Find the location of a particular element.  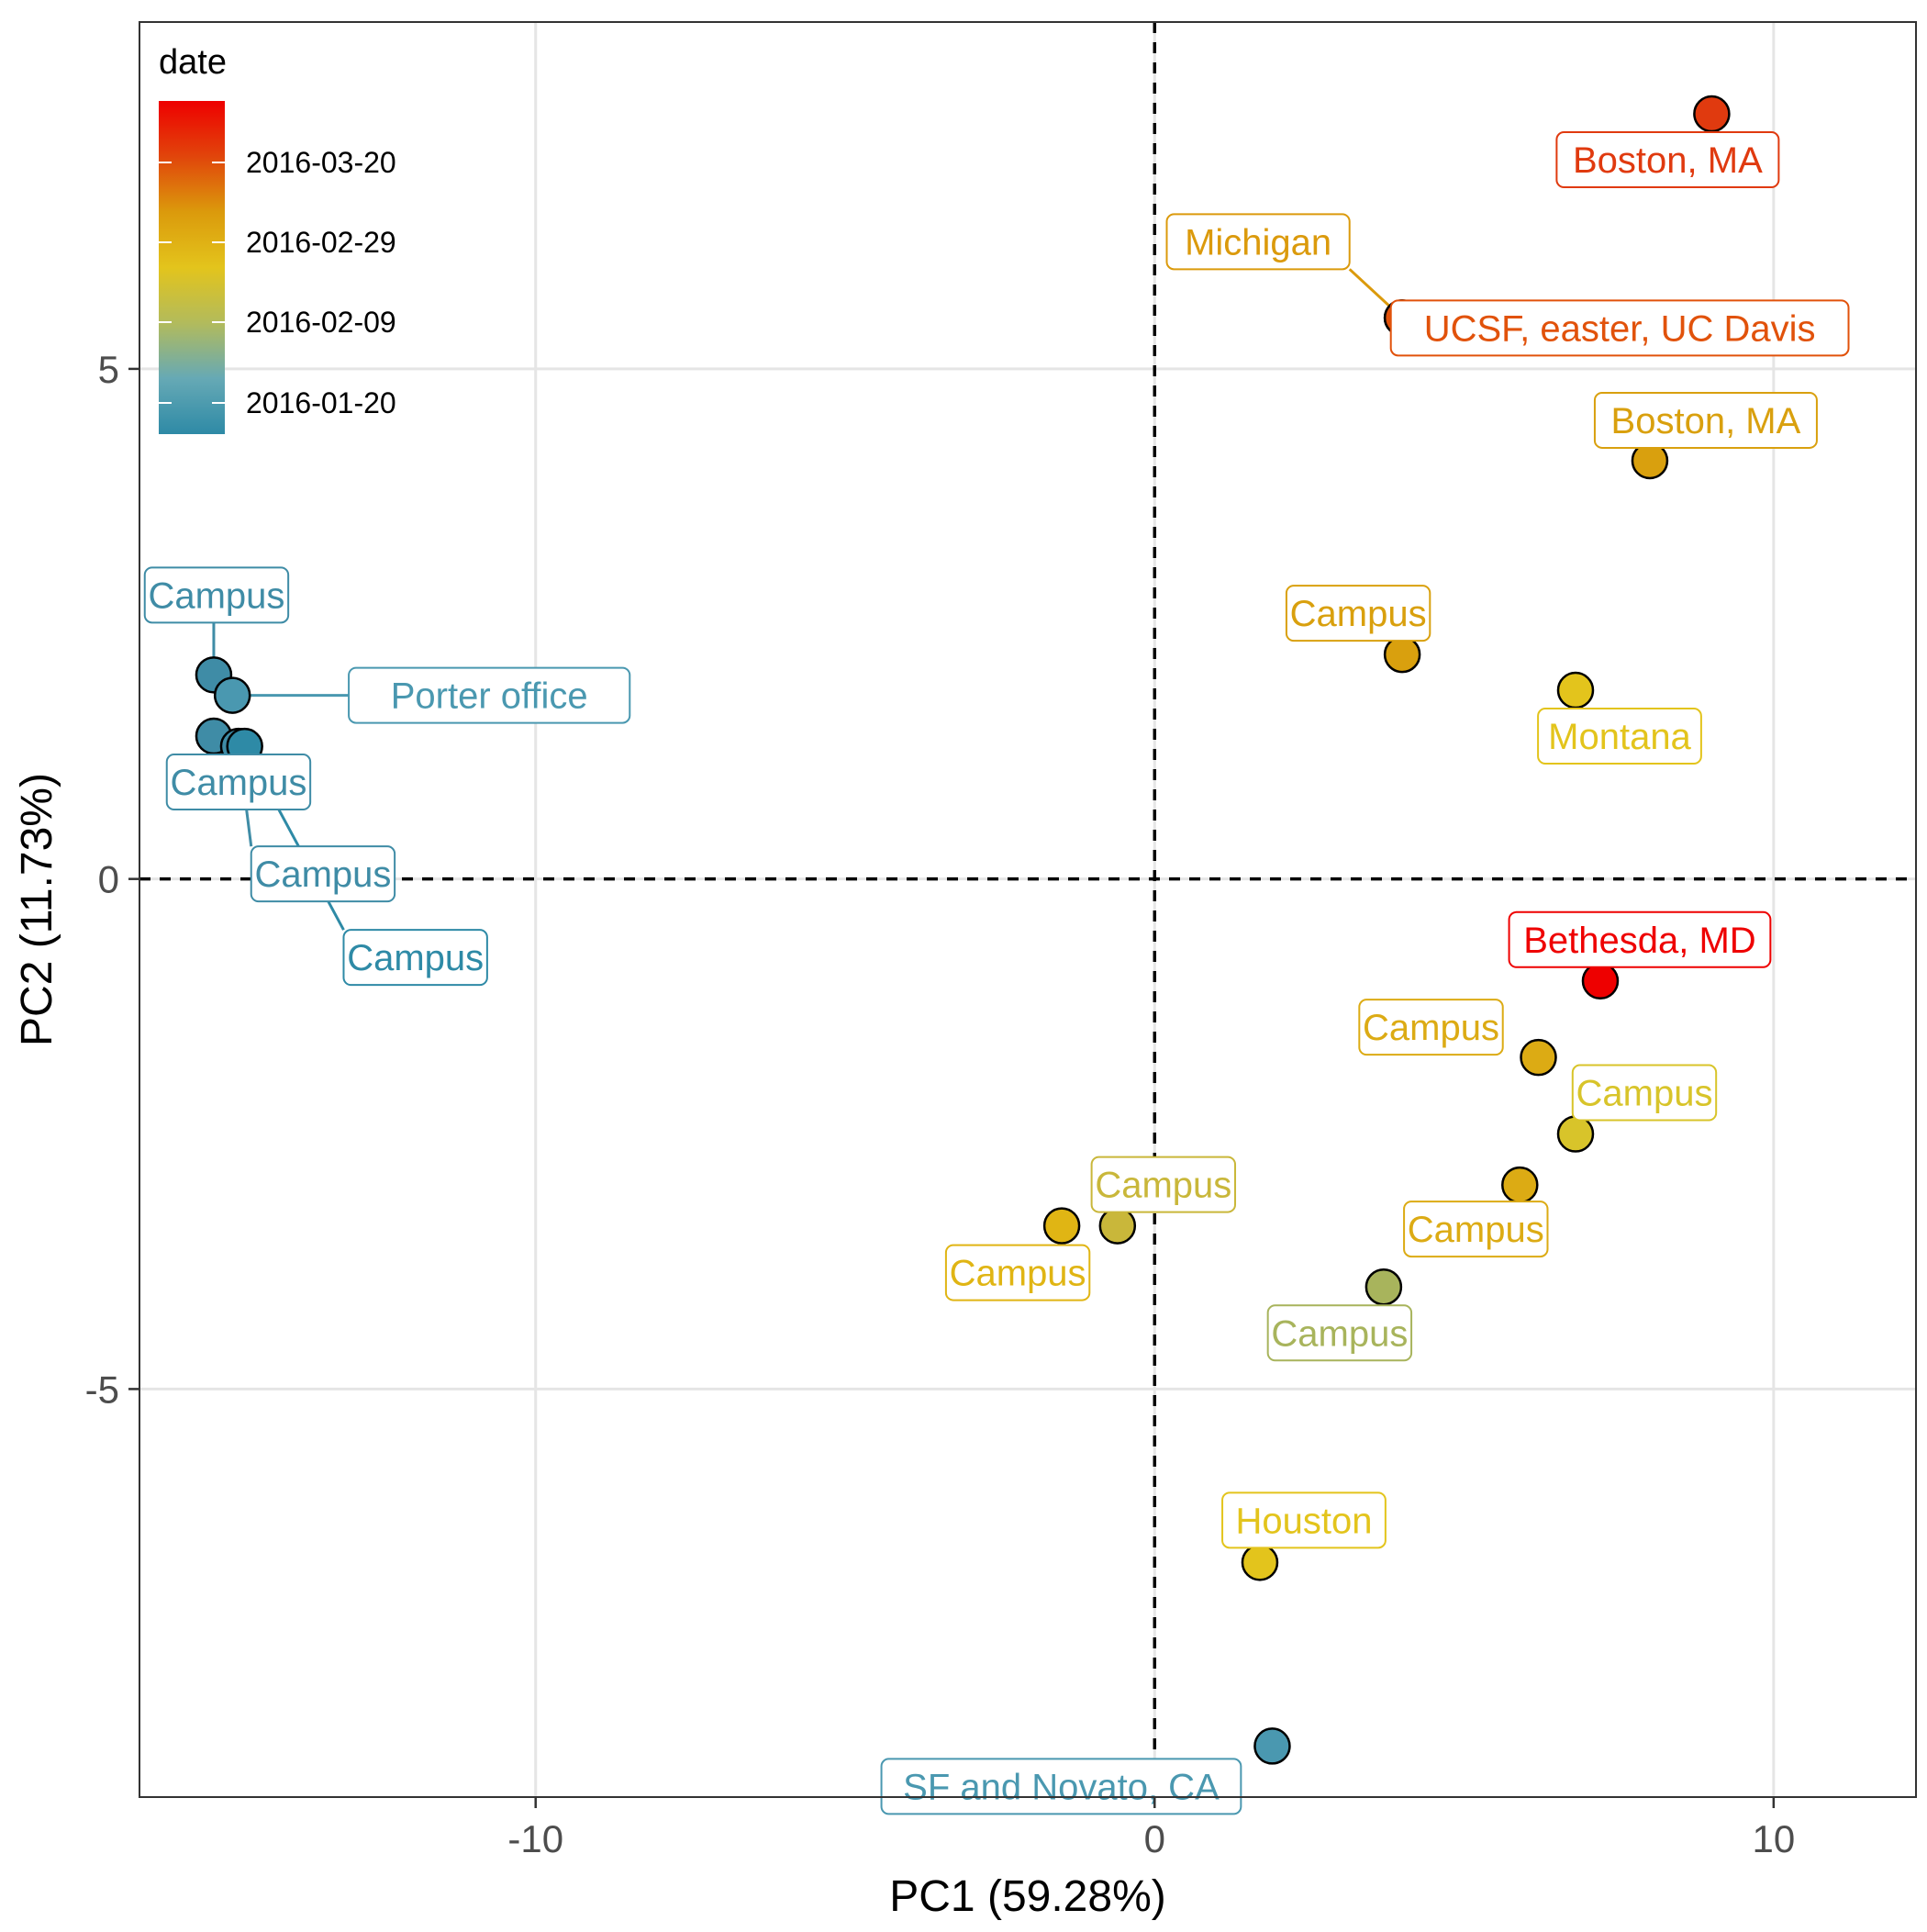

point-label: SF and Novato, CA is located at coordinates (1061, 1786).